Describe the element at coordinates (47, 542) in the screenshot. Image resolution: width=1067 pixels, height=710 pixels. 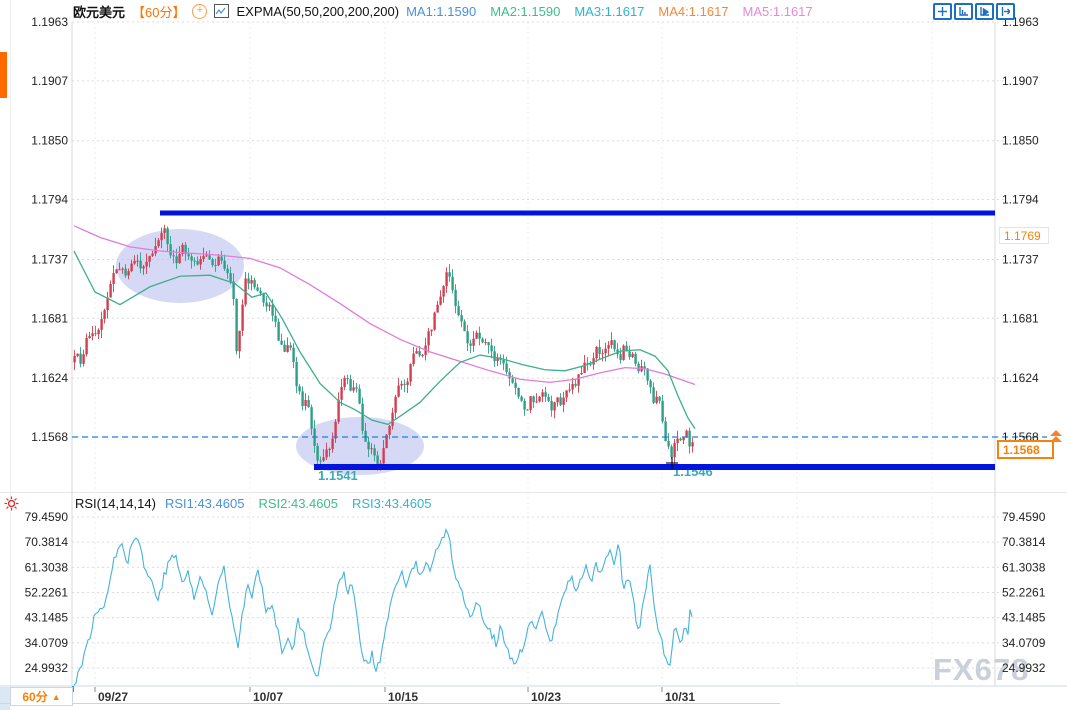
I see `rsi-axis-label-left: 70.3814` at that location.